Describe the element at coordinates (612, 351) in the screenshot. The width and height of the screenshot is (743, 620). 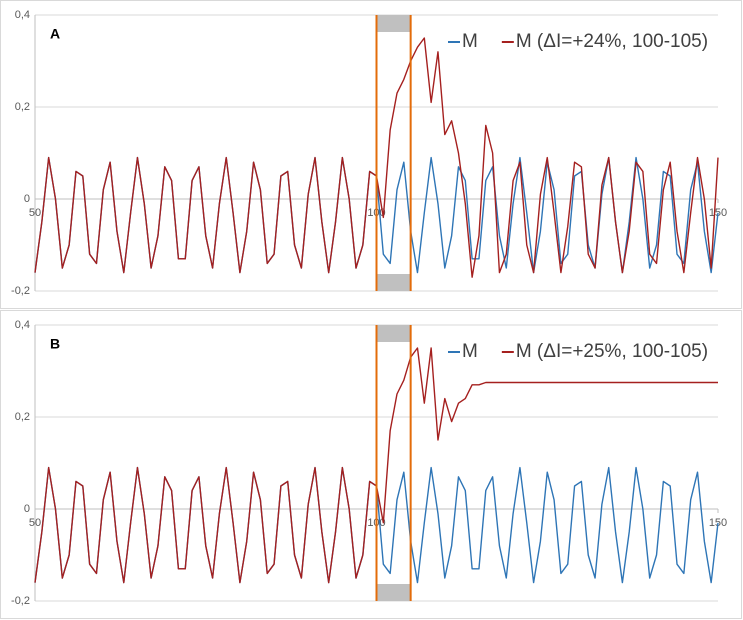
I see `legend-label: M (ΔI=+25%, 100-105)` at that location.